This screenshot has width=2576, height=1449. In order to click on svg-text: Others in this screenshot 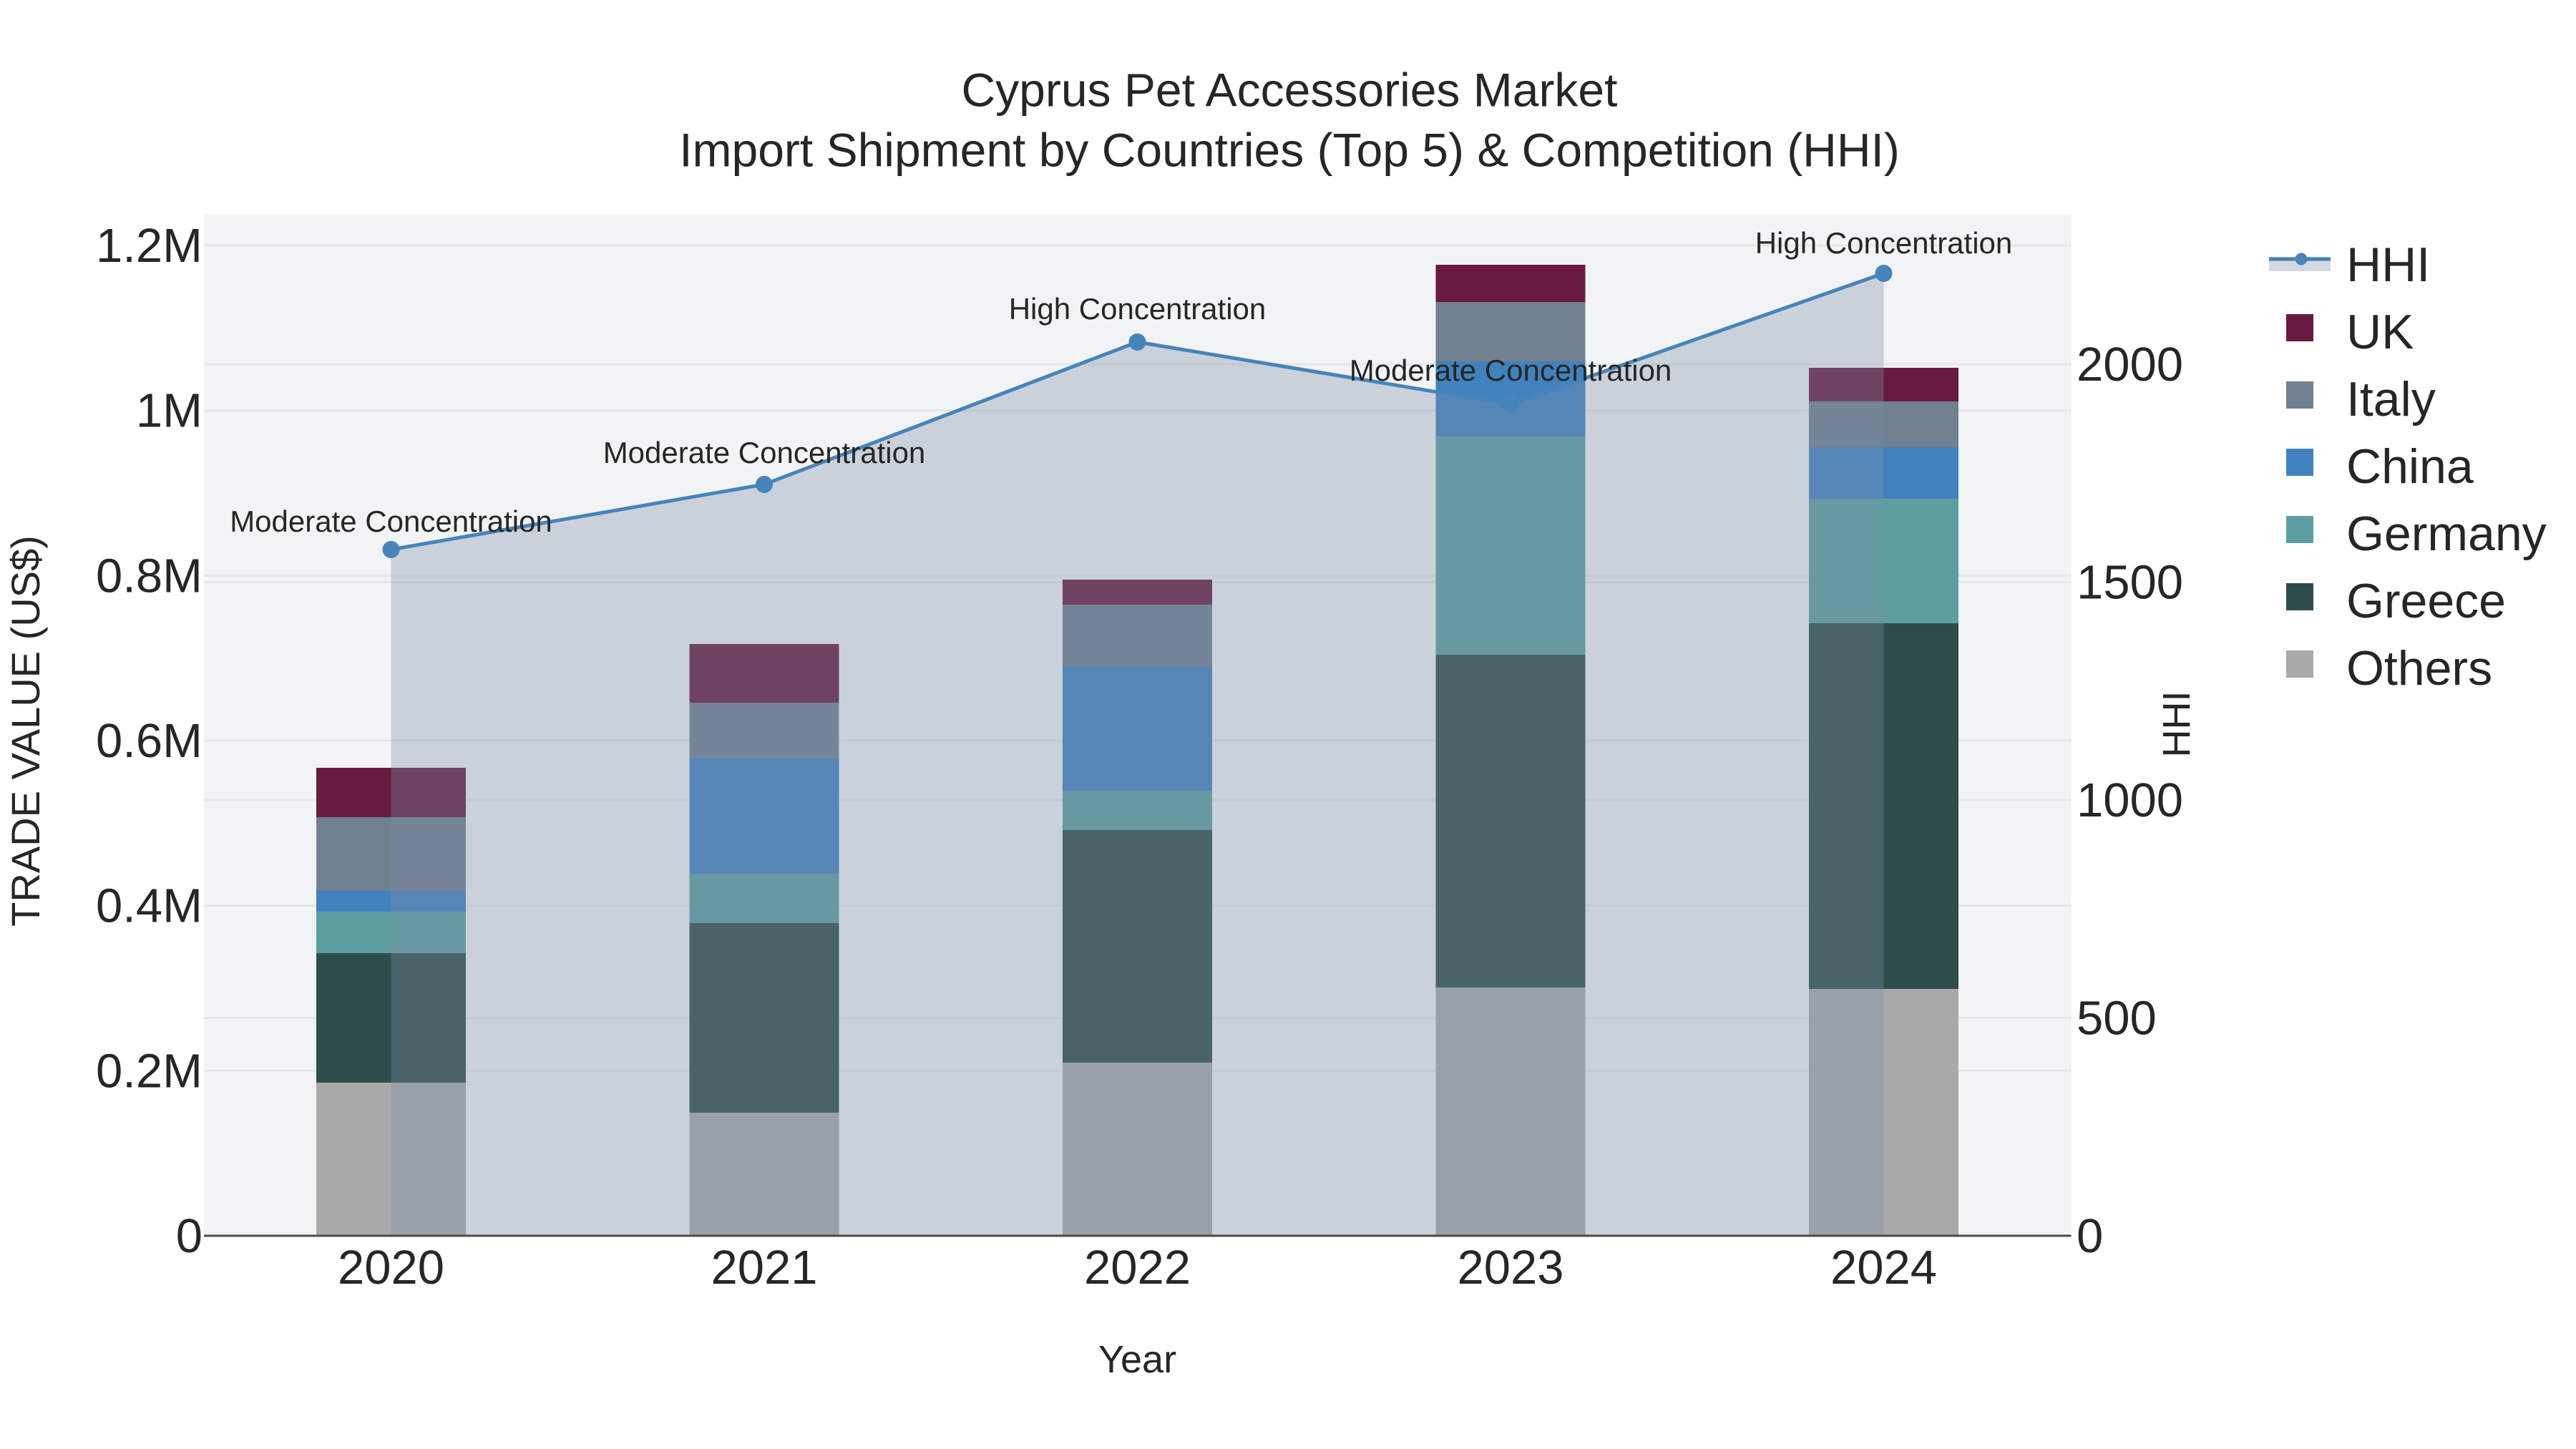, I will do `click(2419, 668)`.